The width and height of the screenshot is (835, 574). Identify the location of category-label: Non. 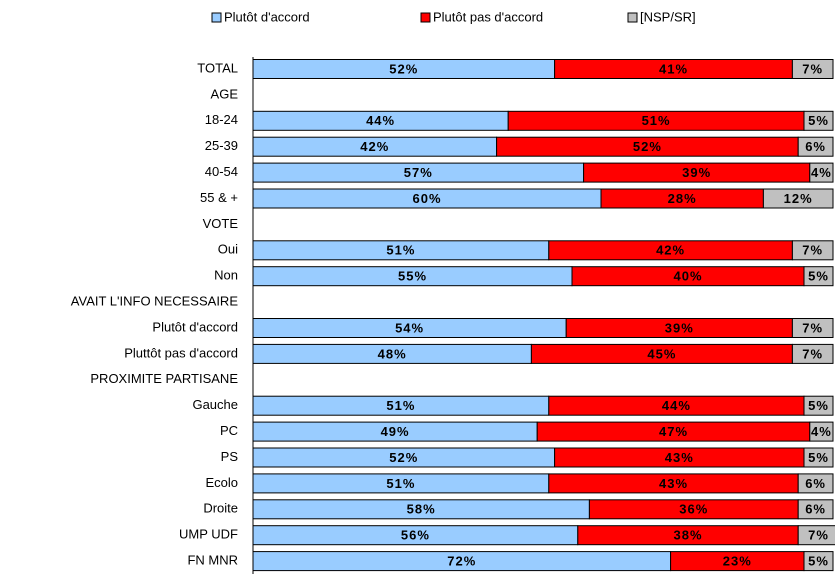
(226, 275).